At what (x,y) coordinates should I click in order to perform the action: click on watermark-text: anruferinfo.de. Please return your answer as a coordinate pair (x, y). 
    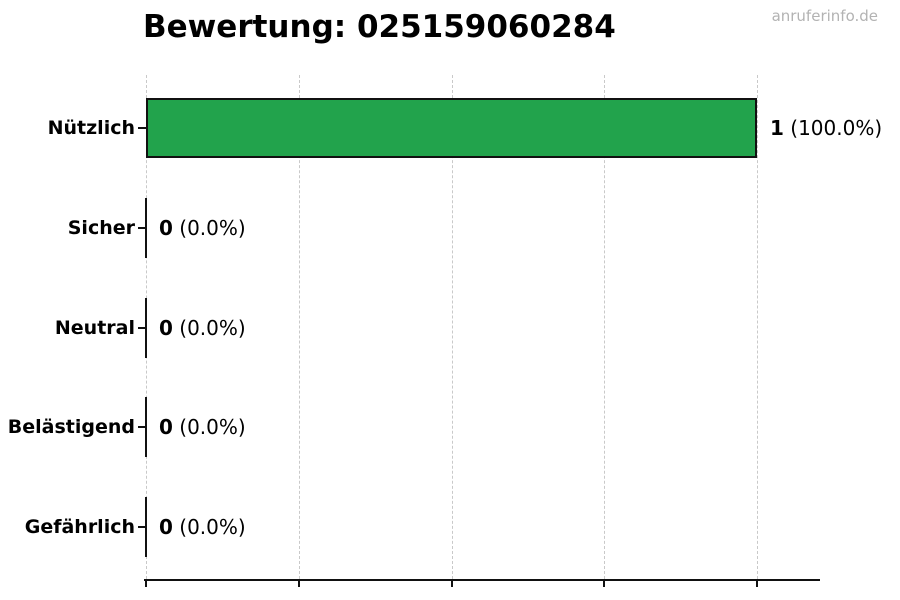
    Looking at the image, I should click on (824, 16).